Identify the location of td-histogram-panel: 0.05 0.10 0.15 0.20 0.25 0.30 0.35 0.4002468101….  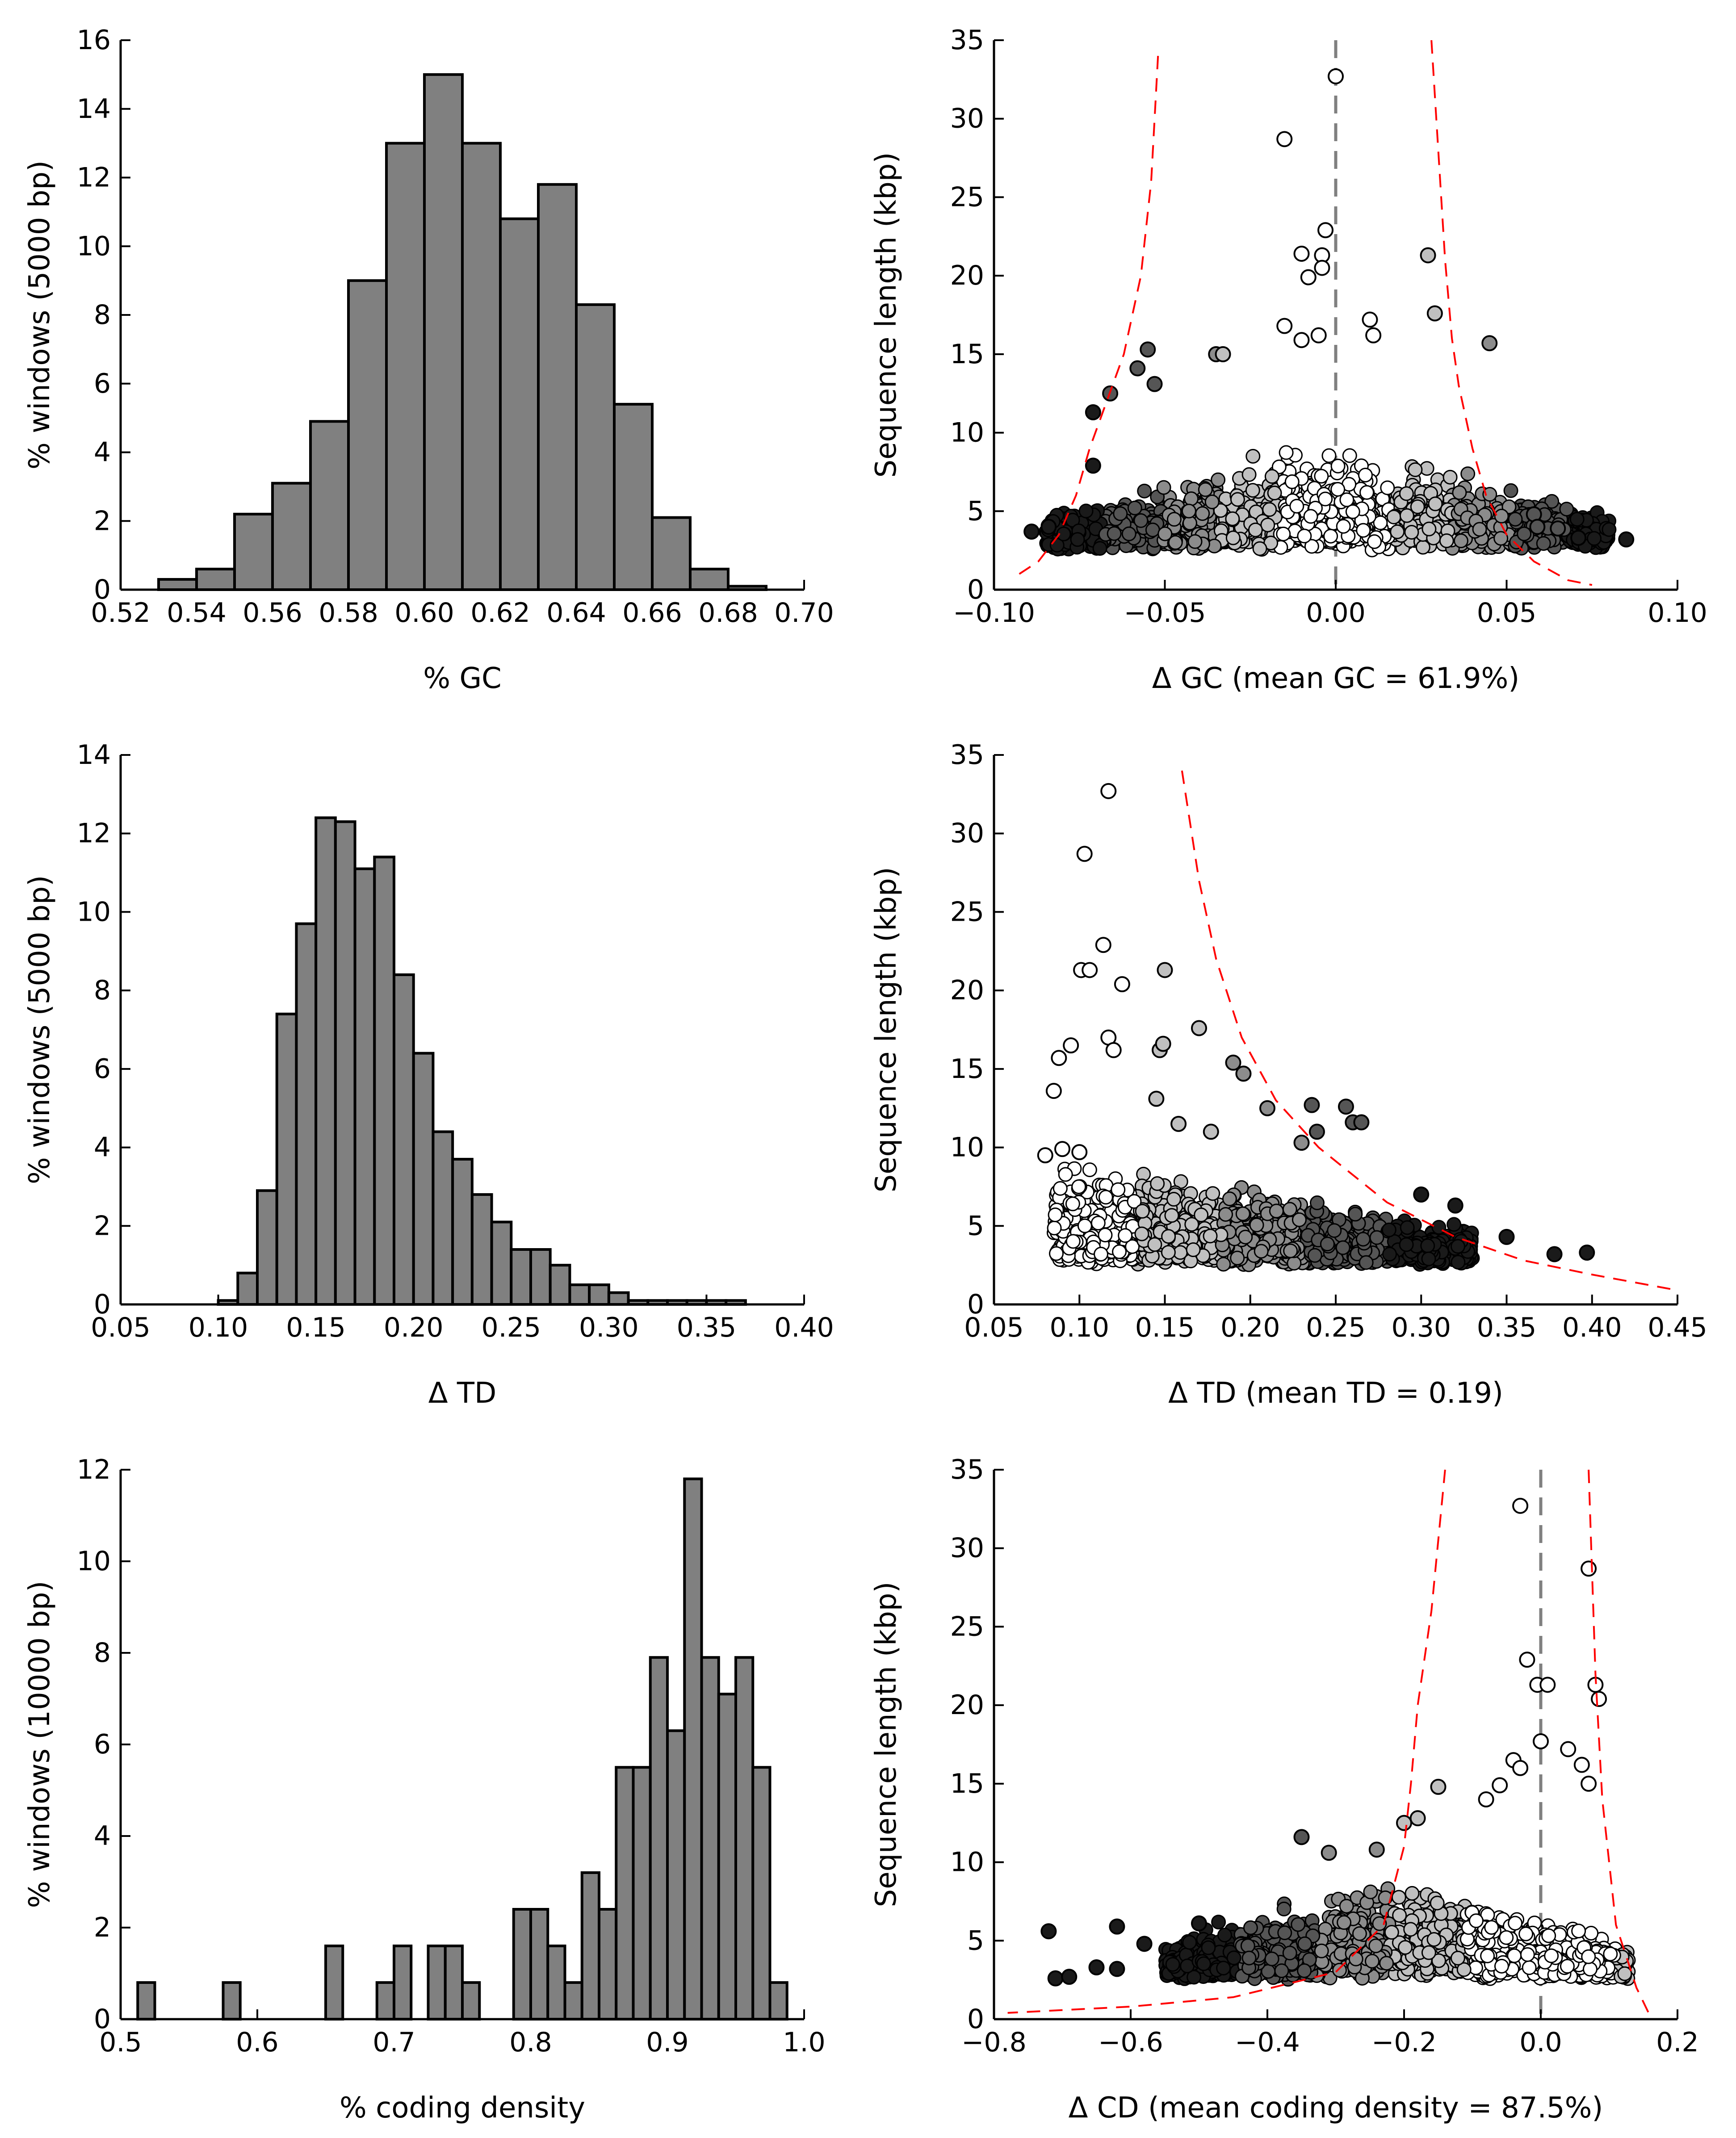
(428, 1075).